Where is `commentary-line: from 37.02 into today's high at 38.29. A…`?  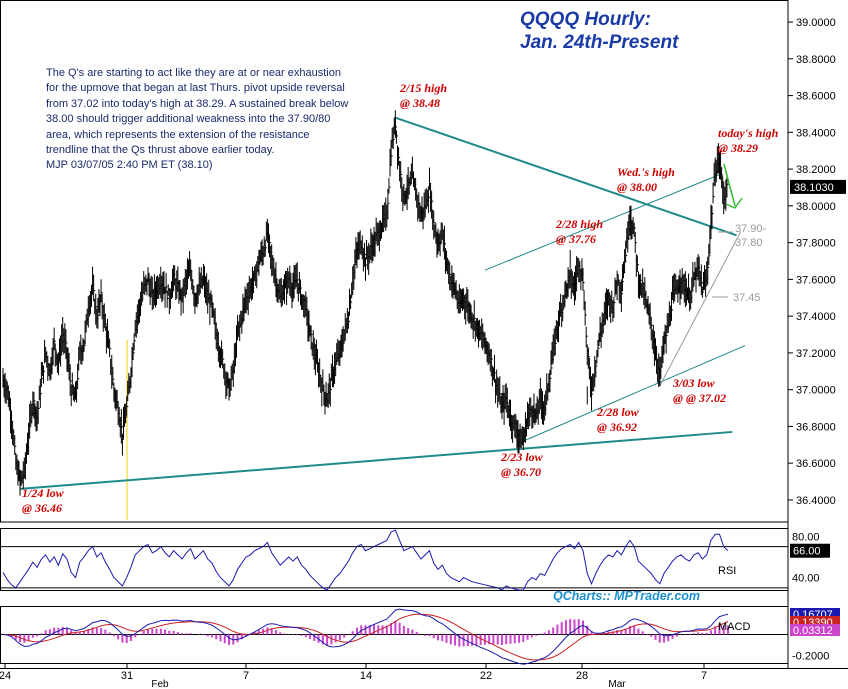 commentary-line: from 37.02 into today's high at 38.29. A… is located at coordinates (197, 103).